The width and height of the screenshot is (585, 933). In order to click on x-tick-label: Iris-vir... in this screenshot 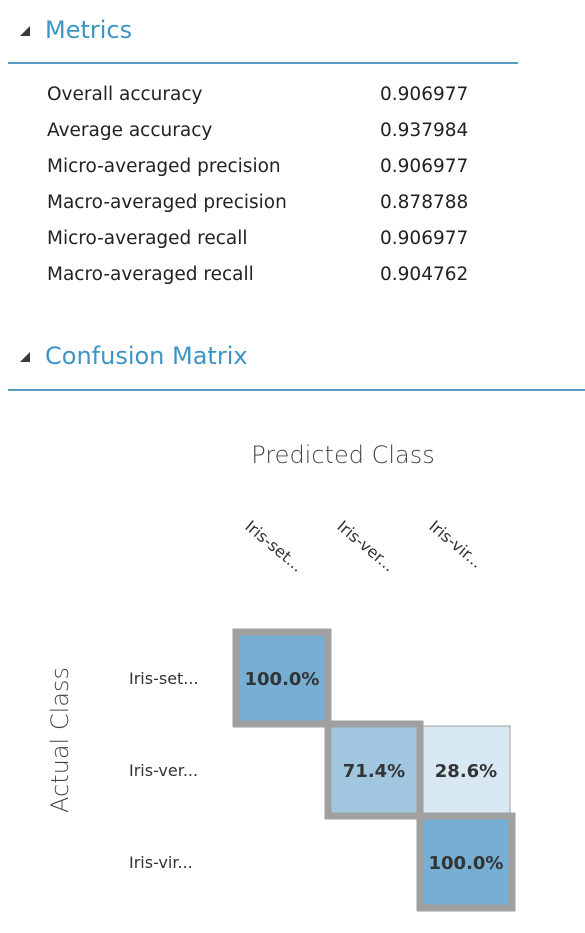, I will do `click(455, 545)`.